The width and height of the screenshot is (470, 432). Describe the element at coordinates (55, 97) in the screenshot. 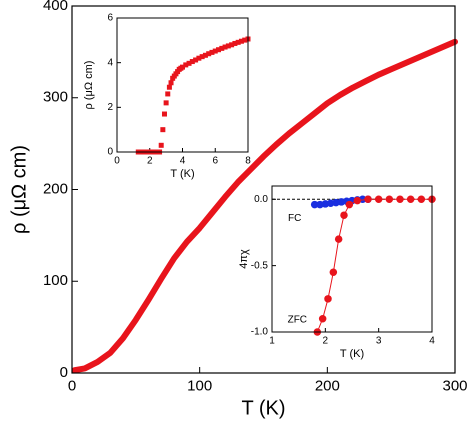

I see `y-tick-label: 300` at that location.